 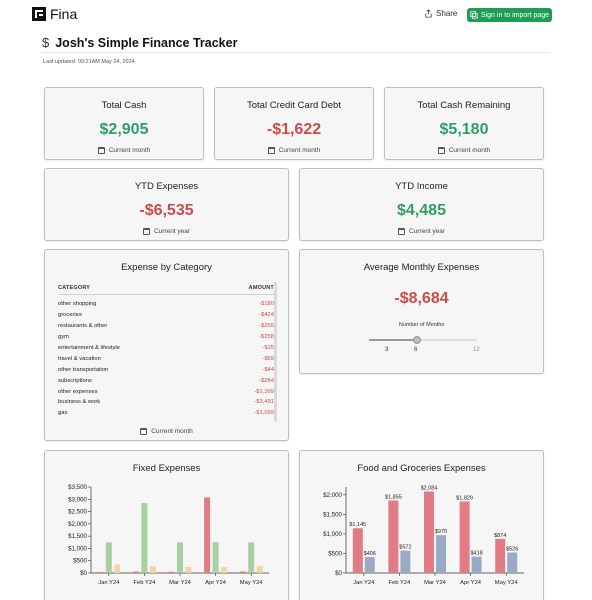 What do you see at coordinates (166, 413) in the screenshot?
I see `table-row: gas -$1,099` at bounding box center [166, 413].